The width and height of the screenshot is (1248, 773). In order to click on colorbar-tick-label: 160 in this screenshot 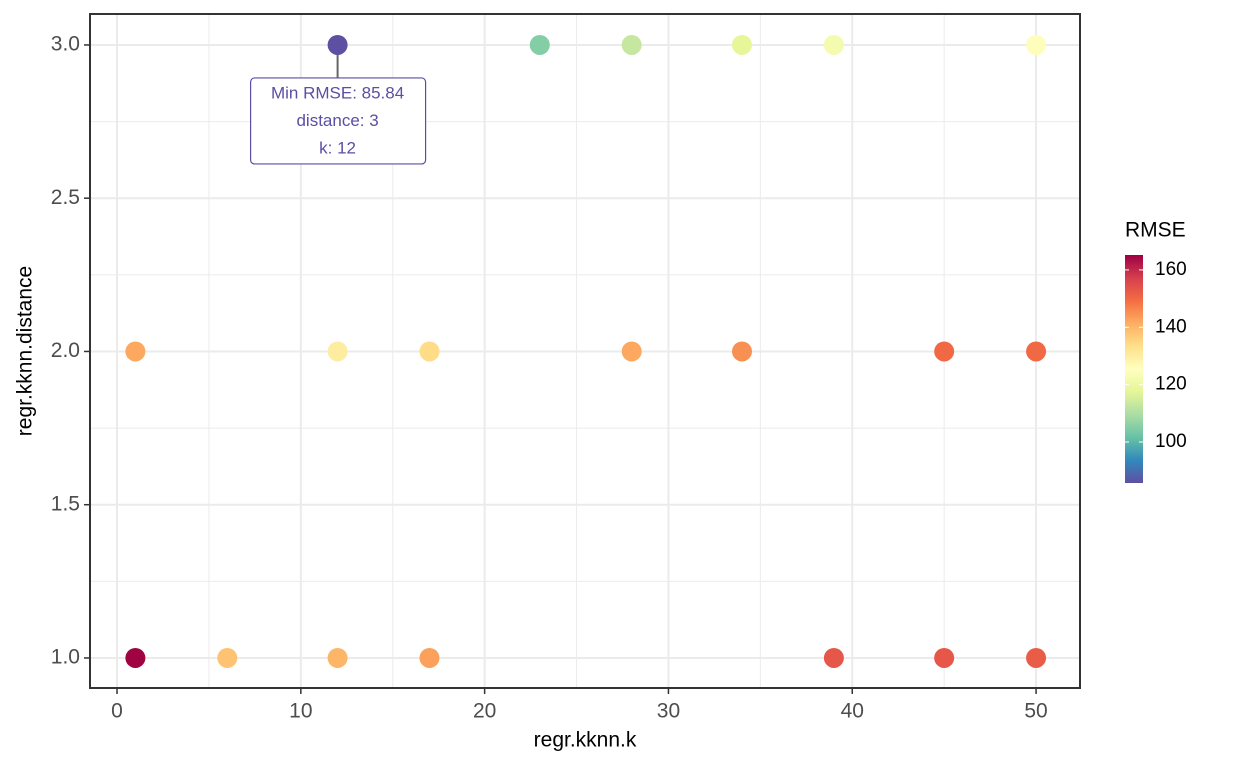, I will do `click(1171, 269)`.